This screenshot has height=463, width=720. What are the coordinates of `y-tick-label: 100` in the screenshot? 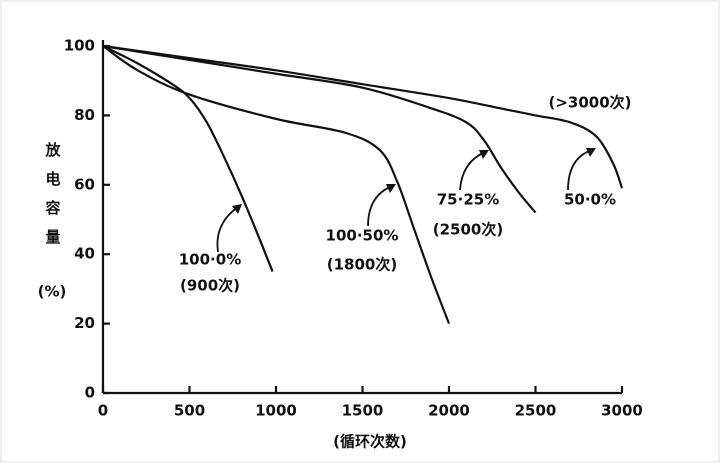 It's located at (79, 46).